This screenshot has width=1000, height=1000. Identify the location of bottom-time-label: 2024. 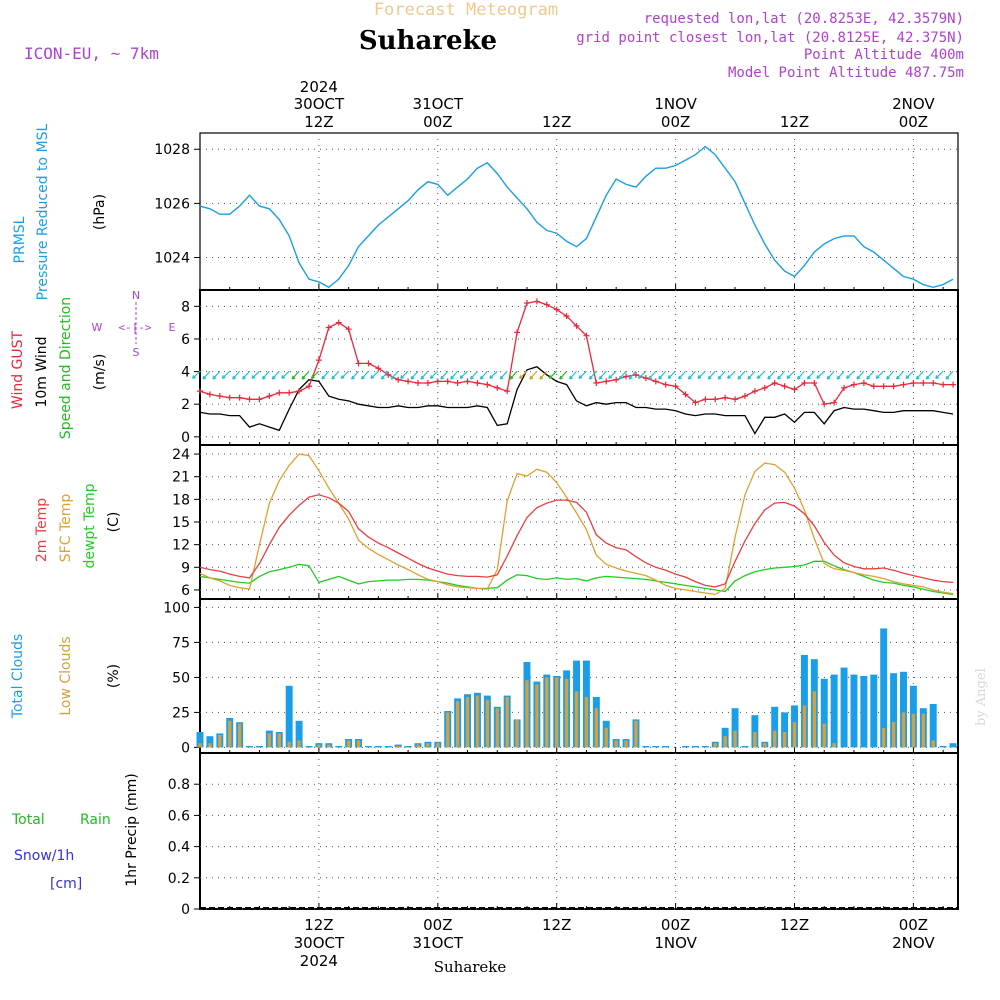
(319, 961).